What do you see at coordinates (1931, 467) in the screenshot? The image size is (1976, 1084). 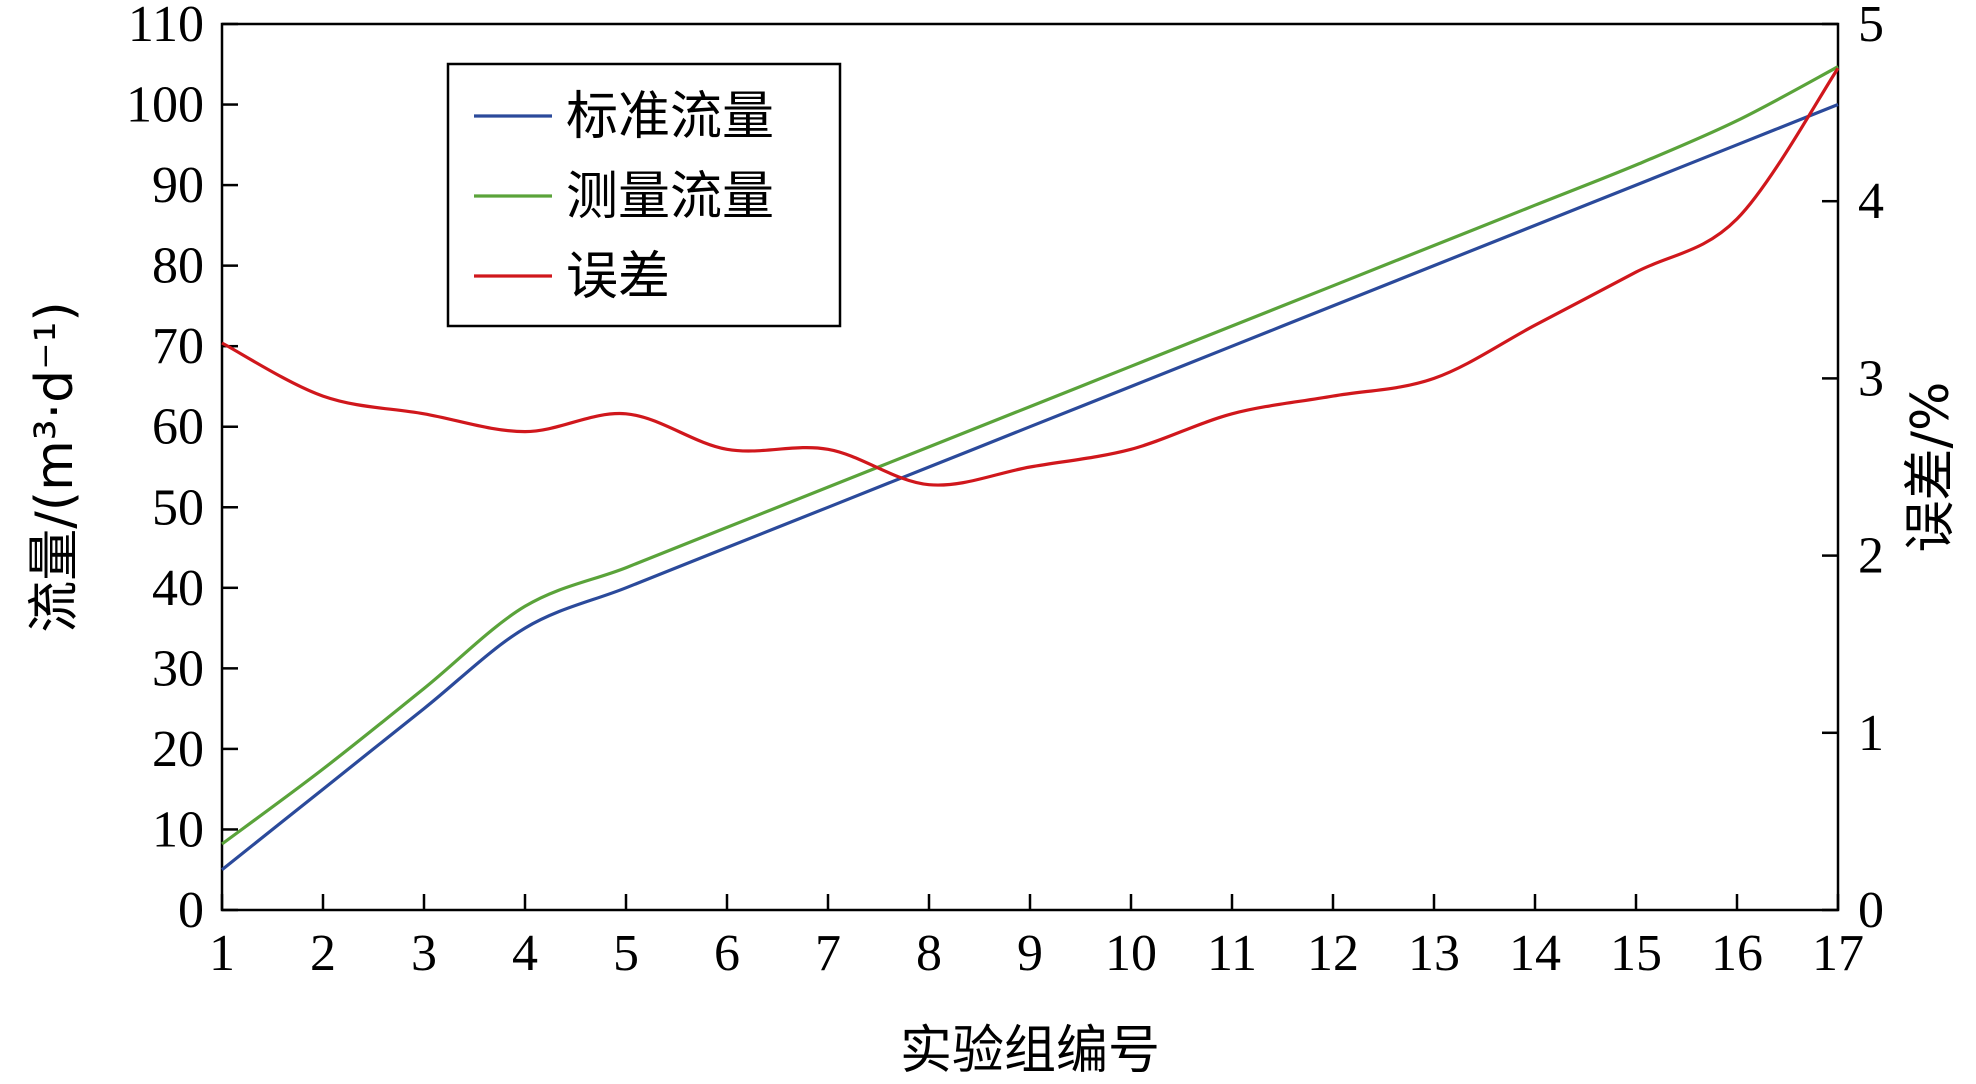 I see `right-y-axis-title: 误差/%` at bounding box center [1931, 467].